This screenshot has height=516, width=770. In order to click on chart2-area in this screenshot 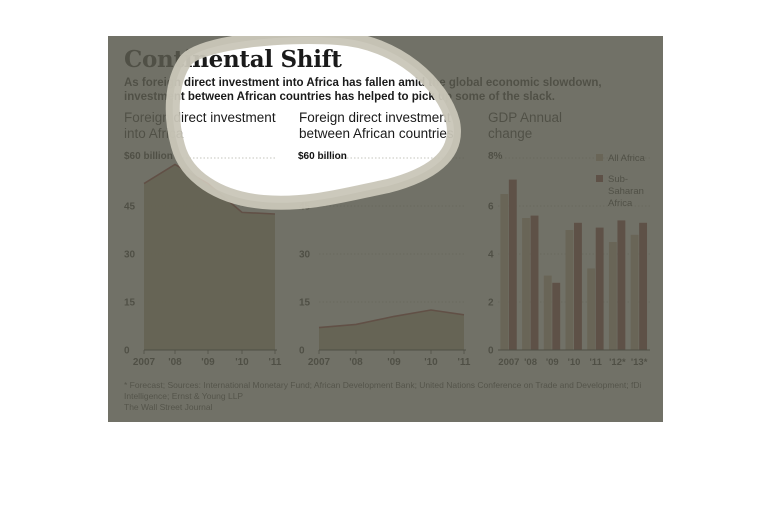, I will do `click(391, 330)`.